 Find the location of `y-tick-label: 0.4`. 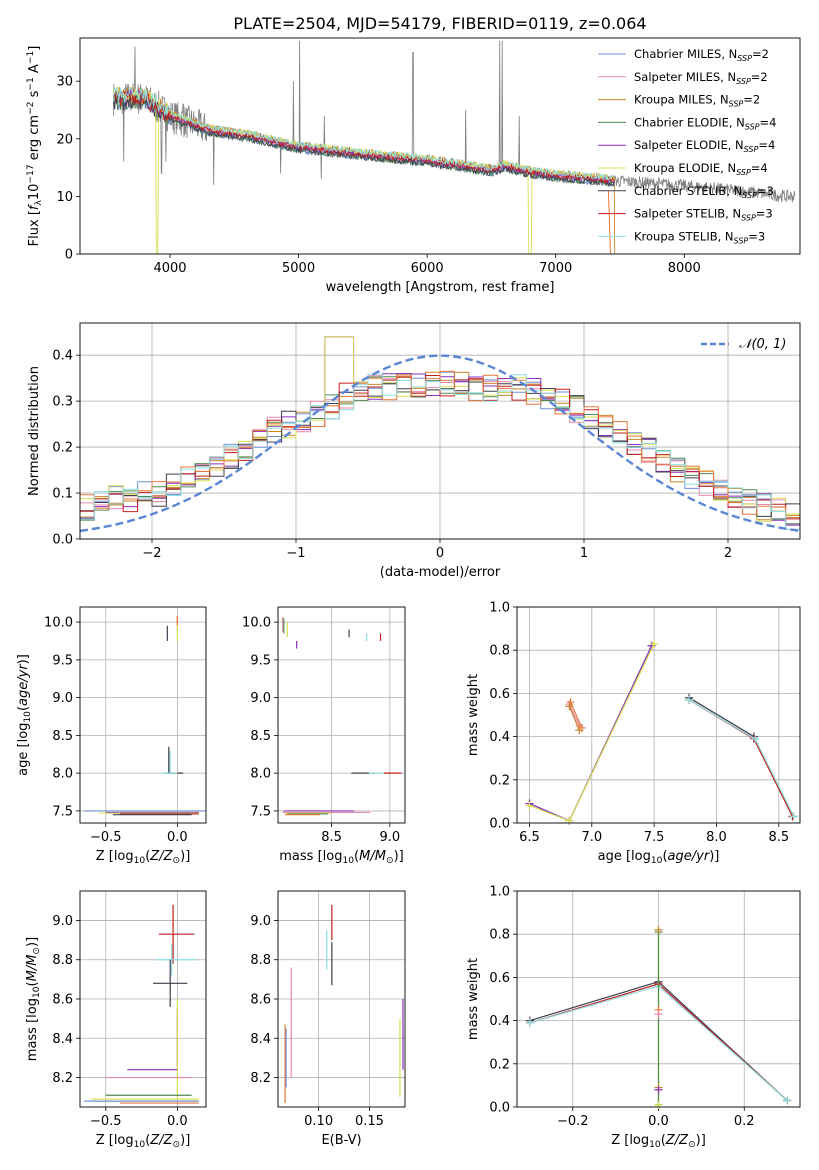

y-tick-label: 0.4 is located at coordinates (62, 356).